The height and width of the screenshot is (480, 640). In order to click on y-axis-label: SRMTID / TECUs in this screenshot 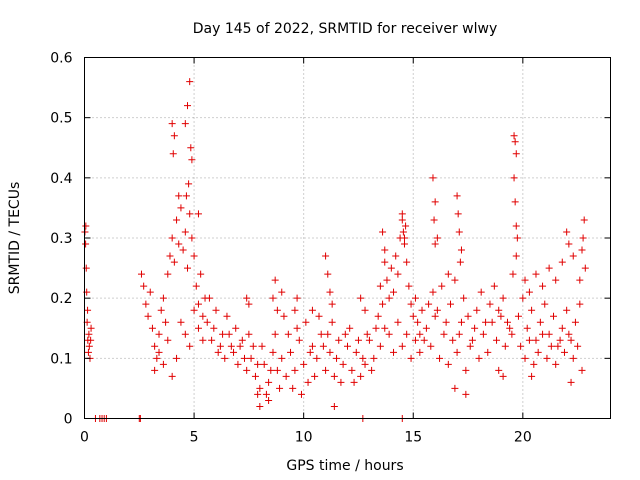, I will do `click(15, 238)`.